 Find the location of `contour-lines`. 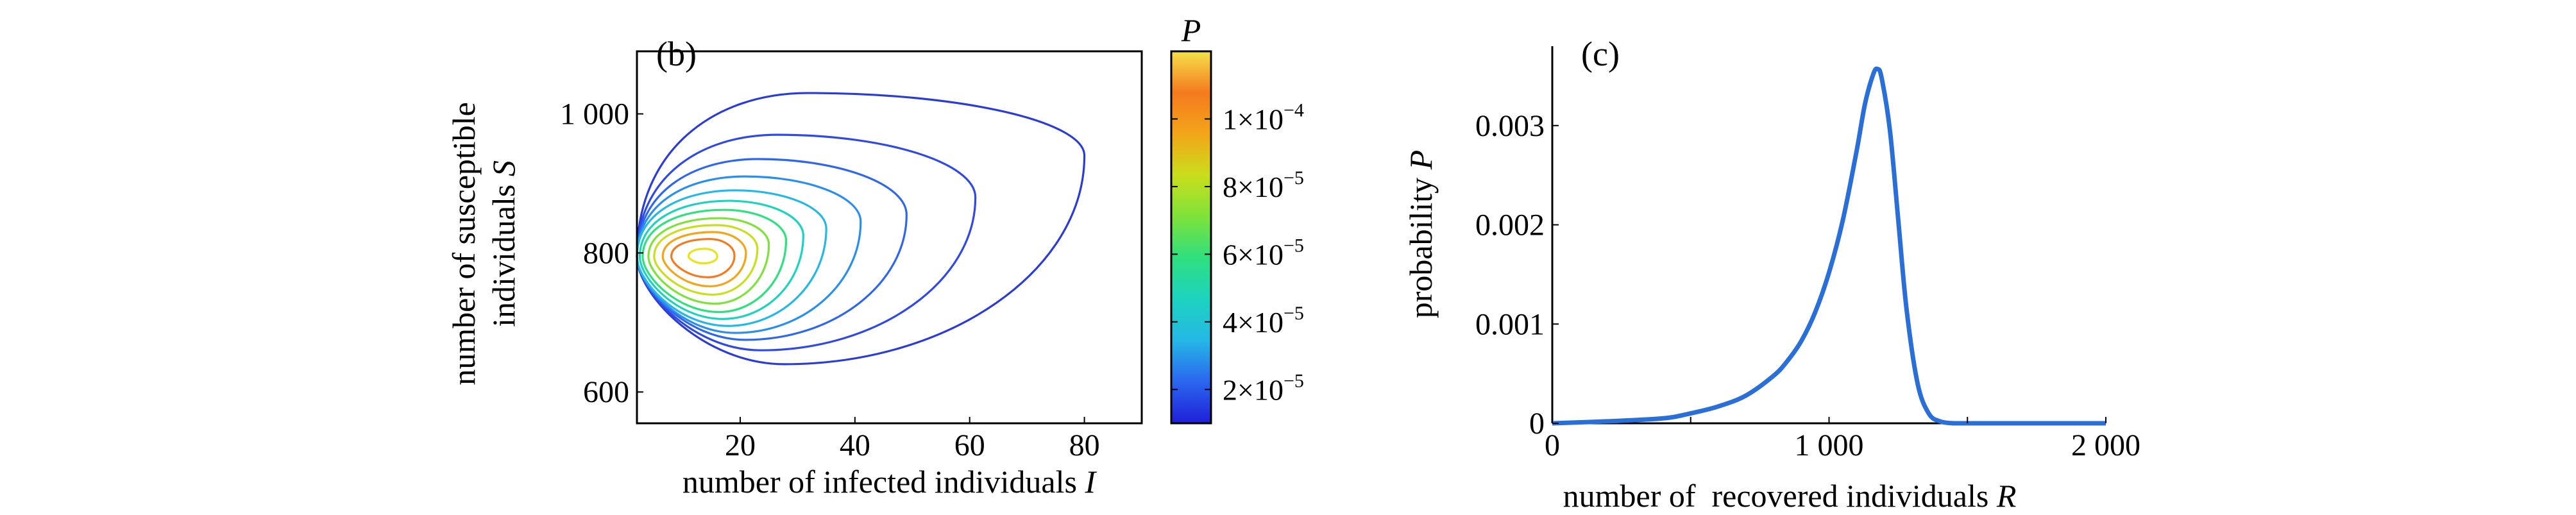

contour-lines is located at coordinates (861, 229).